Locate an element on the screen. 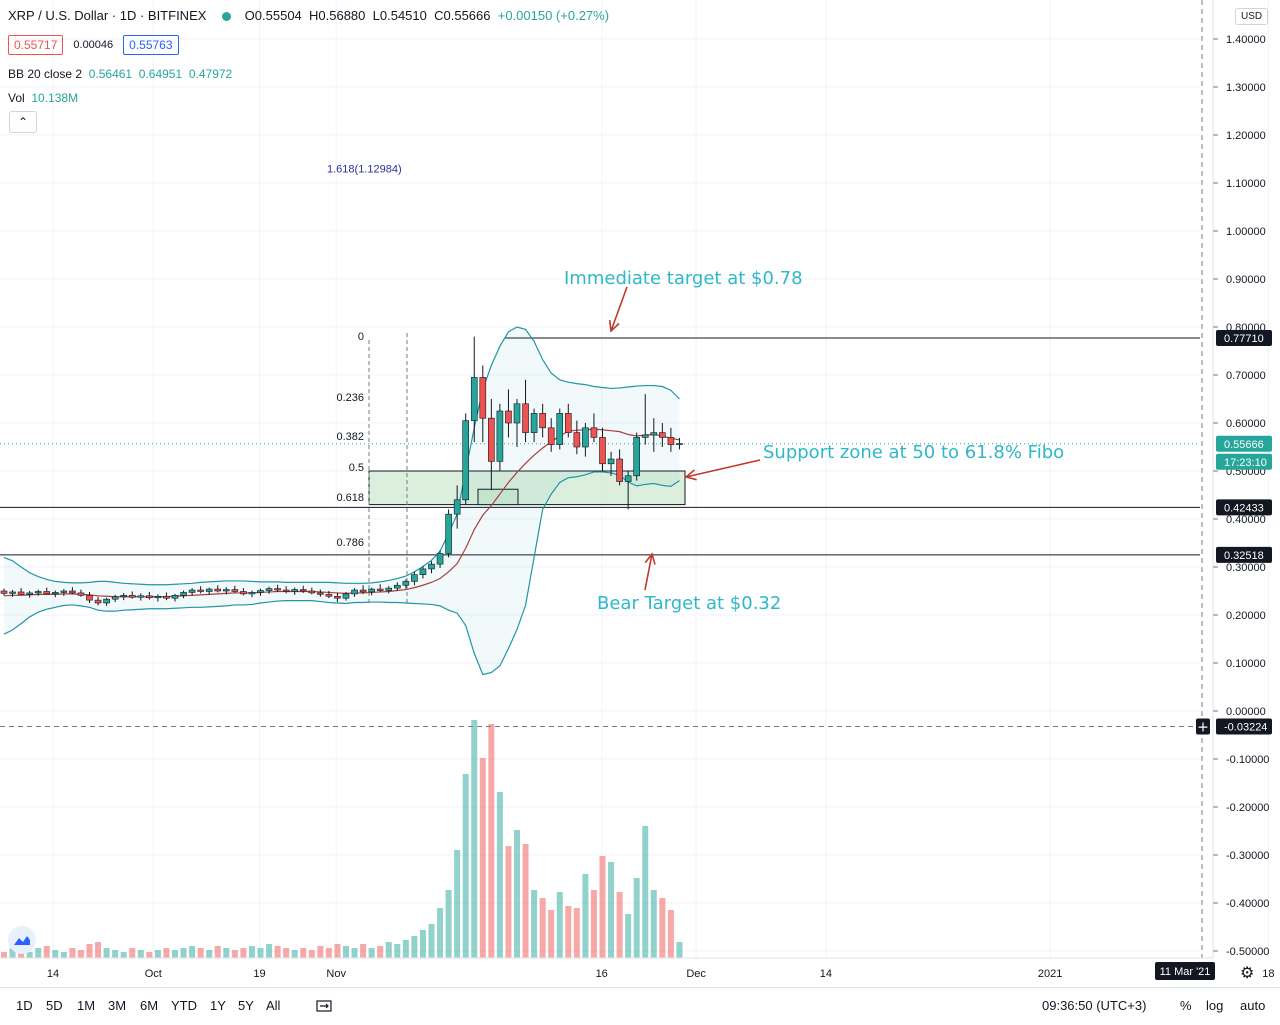 This screenshot has height=1025, width=1280. timeframe-6m: 6M is located at coordinates (149, 1005).